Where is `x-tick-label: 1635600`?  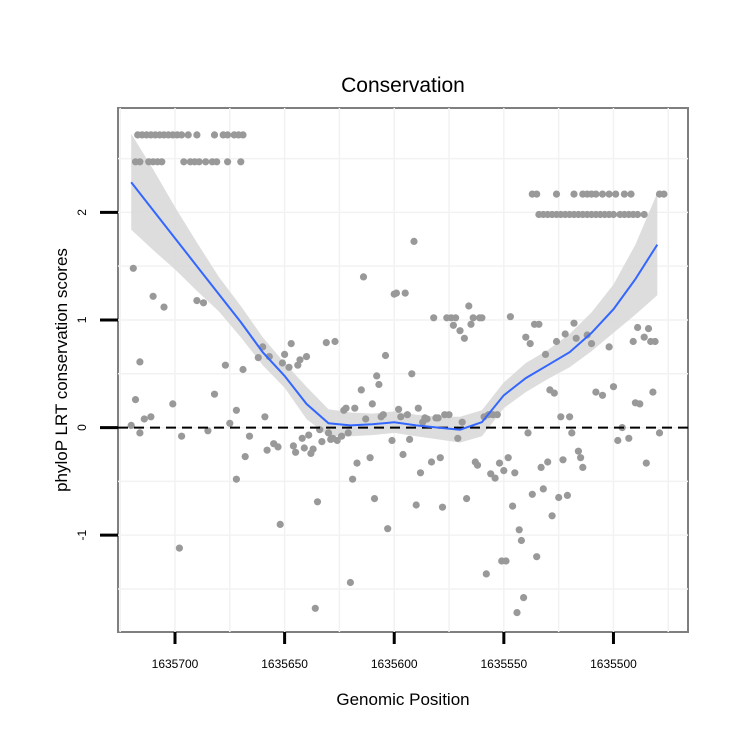
x-tick-label: 1635600 is located at coordinates (394, 664).